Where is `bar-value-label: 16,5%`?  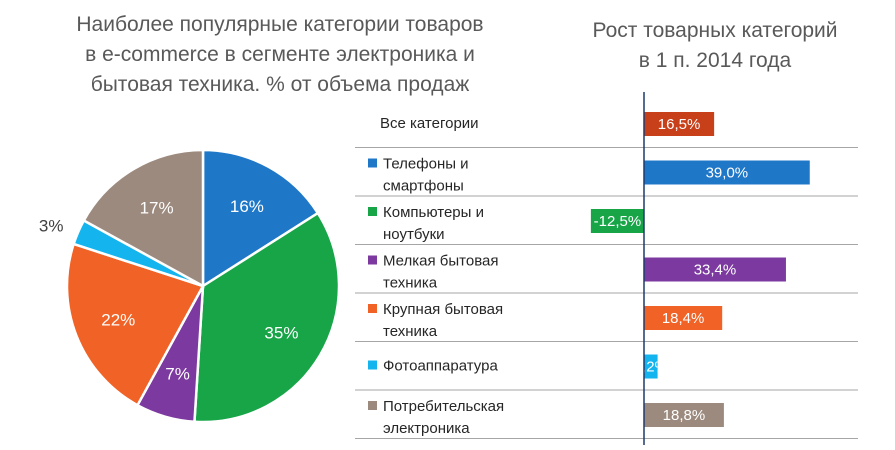 bar-value-label: 16,5% is located at coordinates (679, 124).